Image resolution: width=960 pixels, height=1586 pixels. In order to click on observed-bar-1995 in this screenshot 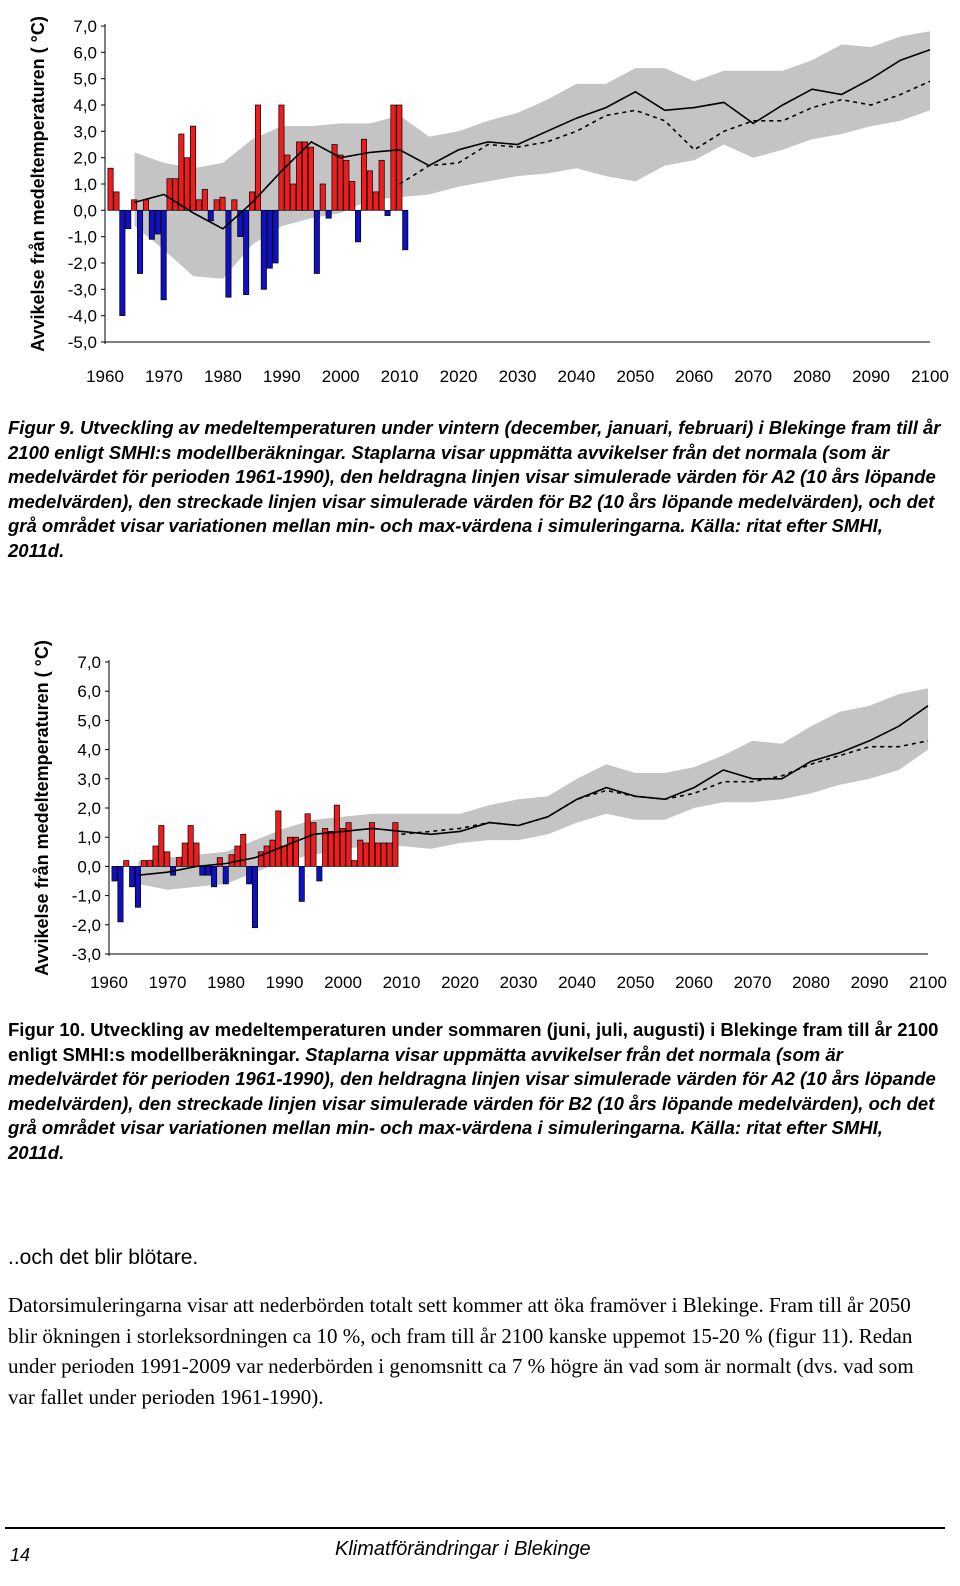, I will do `click(313, 844)`.